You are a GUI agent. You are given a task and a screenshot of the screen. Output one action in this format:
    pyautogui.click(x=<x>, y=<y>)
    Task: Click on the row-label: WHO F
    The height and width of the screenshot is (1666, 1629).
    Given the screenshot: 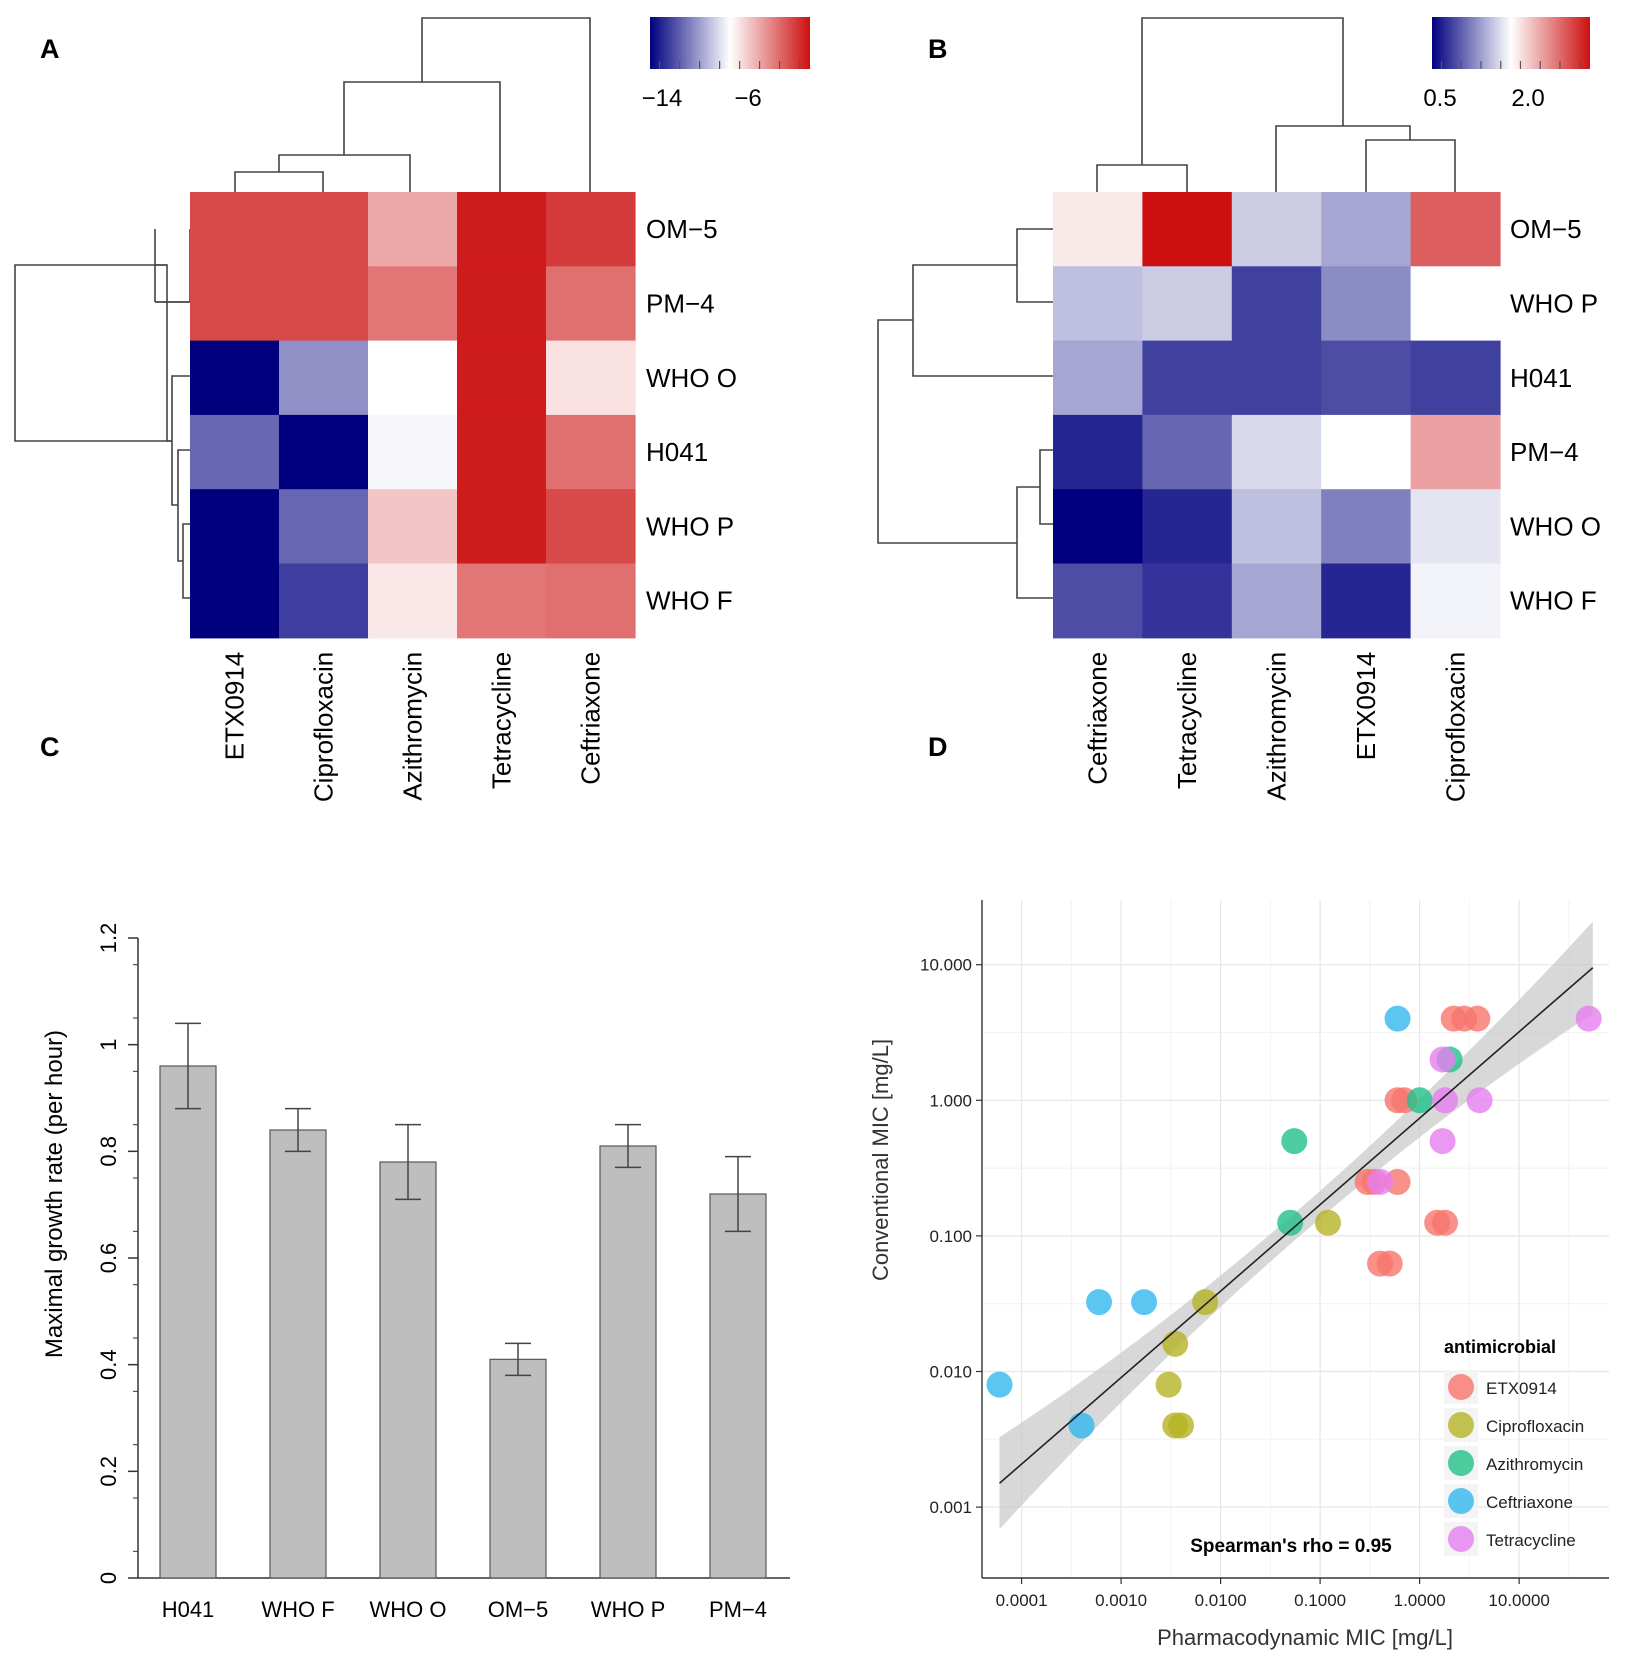 What is the action you would take?
    pyautogui.click(x=1553, y=601)
    